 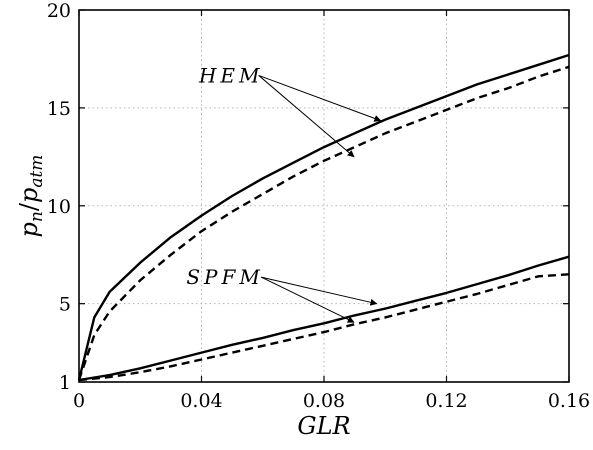 I want to click on annotation-label-spfm: SPFM, so click(x=225, y=277).